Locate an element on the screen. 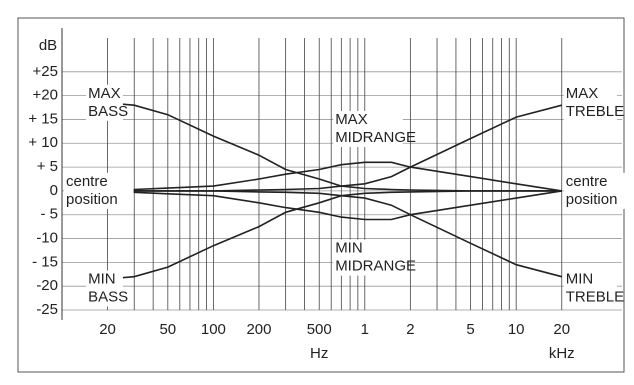 The width and height of the screenshot is (634, 385). y-tick-label: -25 is located at coordinates (47, 309).